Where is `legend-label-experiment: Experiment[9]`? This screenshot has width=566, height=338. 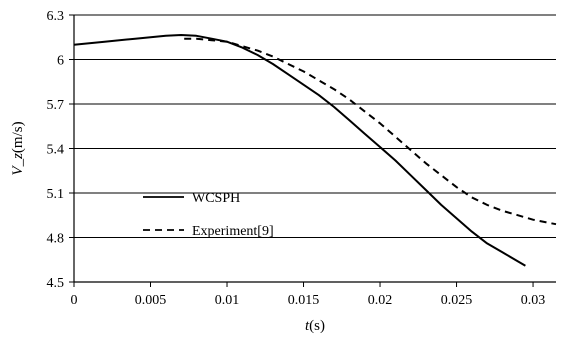
legend-label-experiment: Experiment[9] is located at coordinates (233, 231).